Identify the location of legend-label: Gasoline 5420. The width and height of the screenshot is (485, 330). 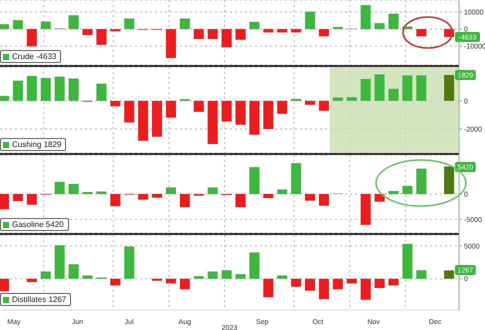
(38, 224).